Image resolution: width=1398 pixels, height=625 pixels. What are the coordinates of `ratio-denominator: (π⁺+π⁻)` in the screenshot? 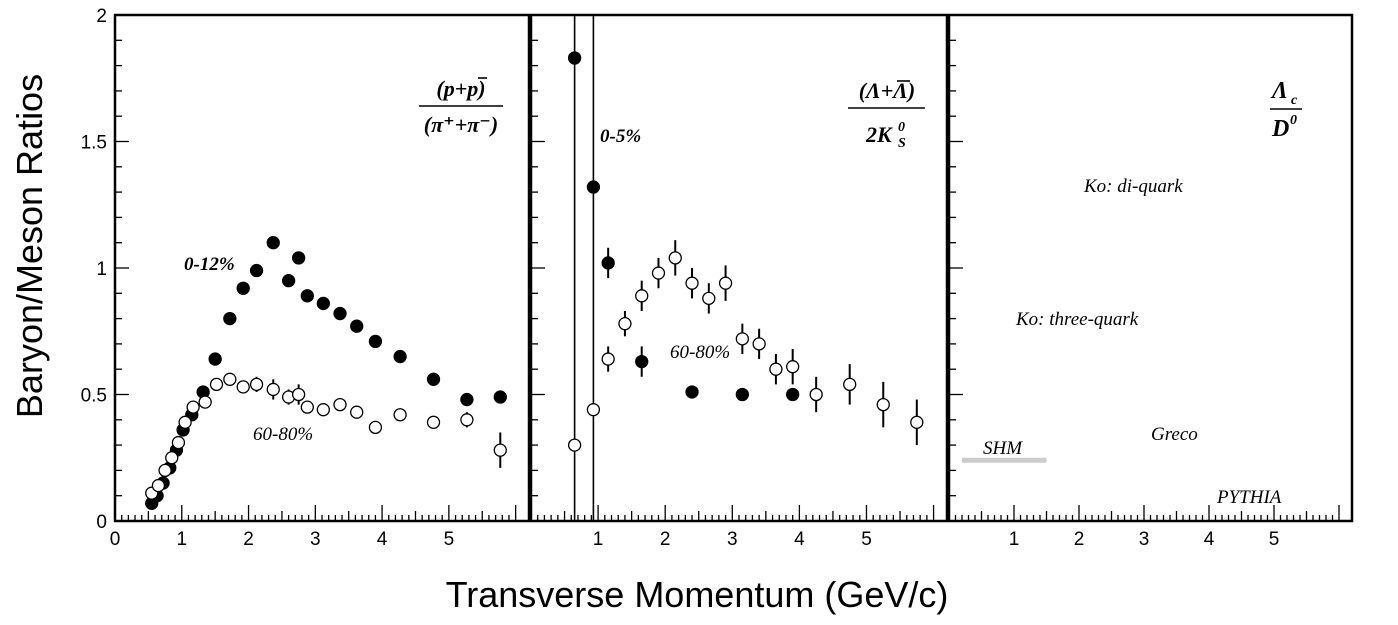 It's located at (461, 124).